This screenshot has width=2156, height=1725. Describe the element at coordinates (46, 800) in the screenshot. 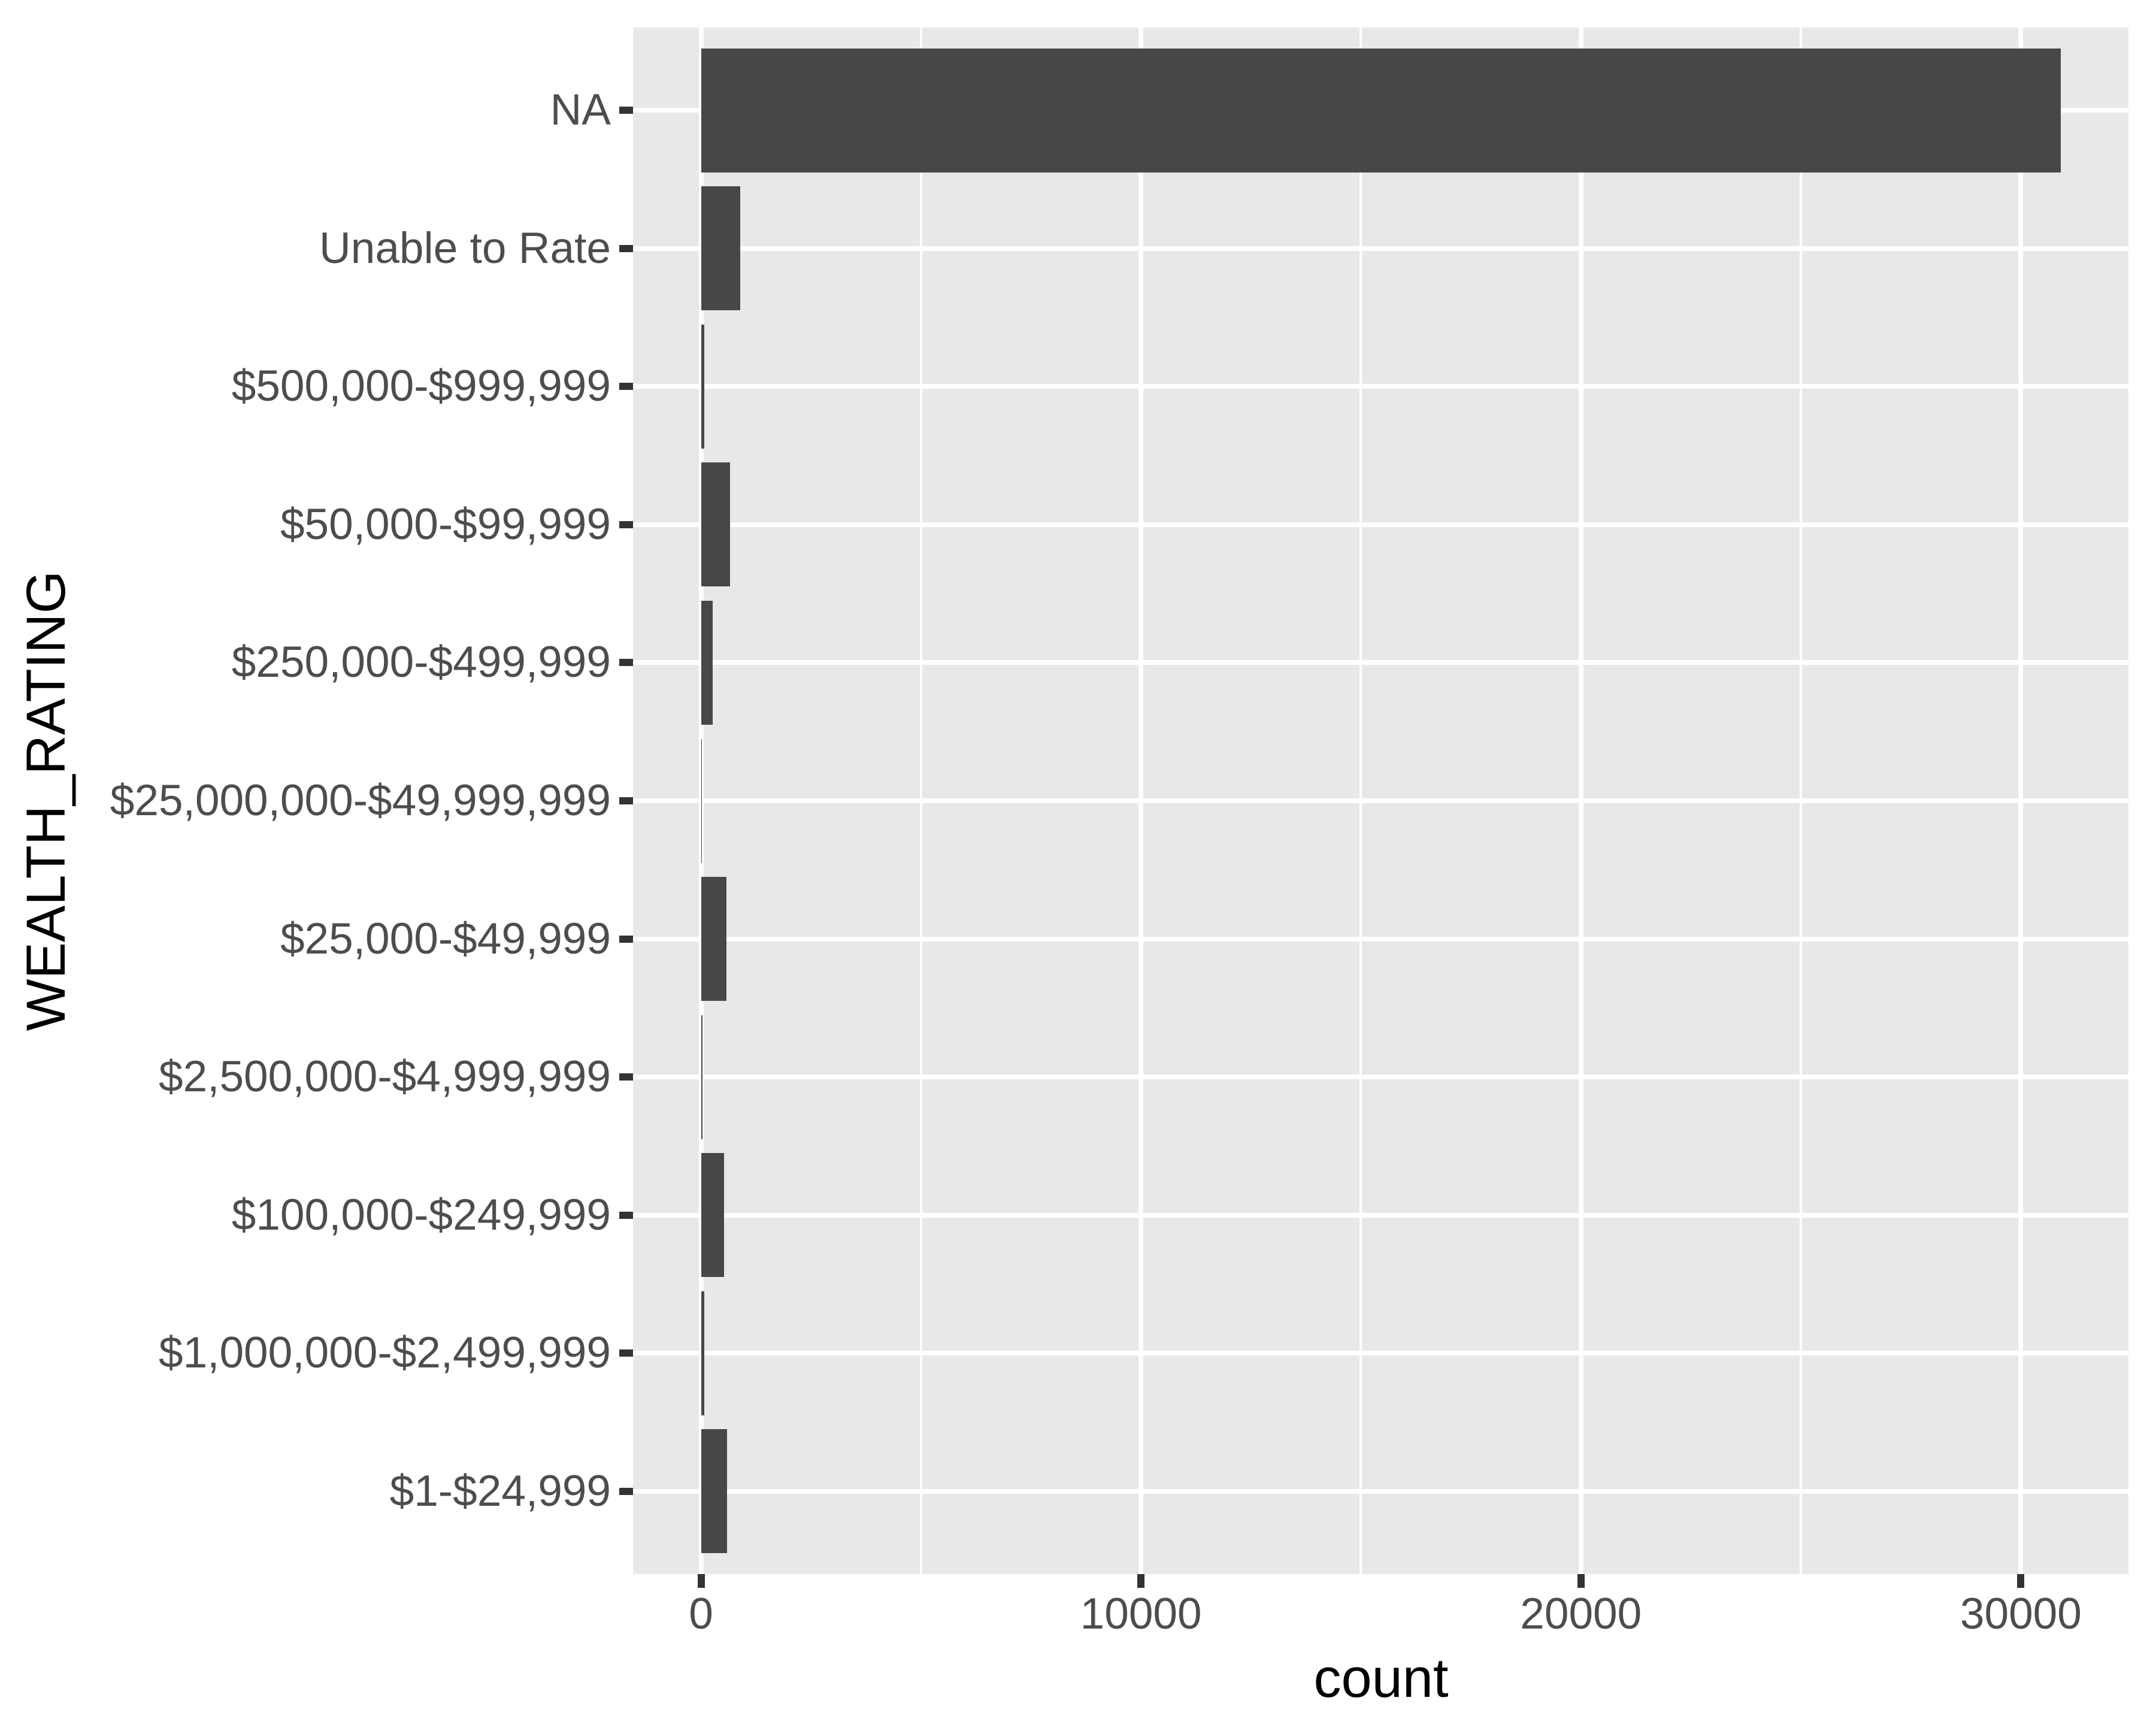

I see `y-axis-title: WEALTH_RATING` at that location.